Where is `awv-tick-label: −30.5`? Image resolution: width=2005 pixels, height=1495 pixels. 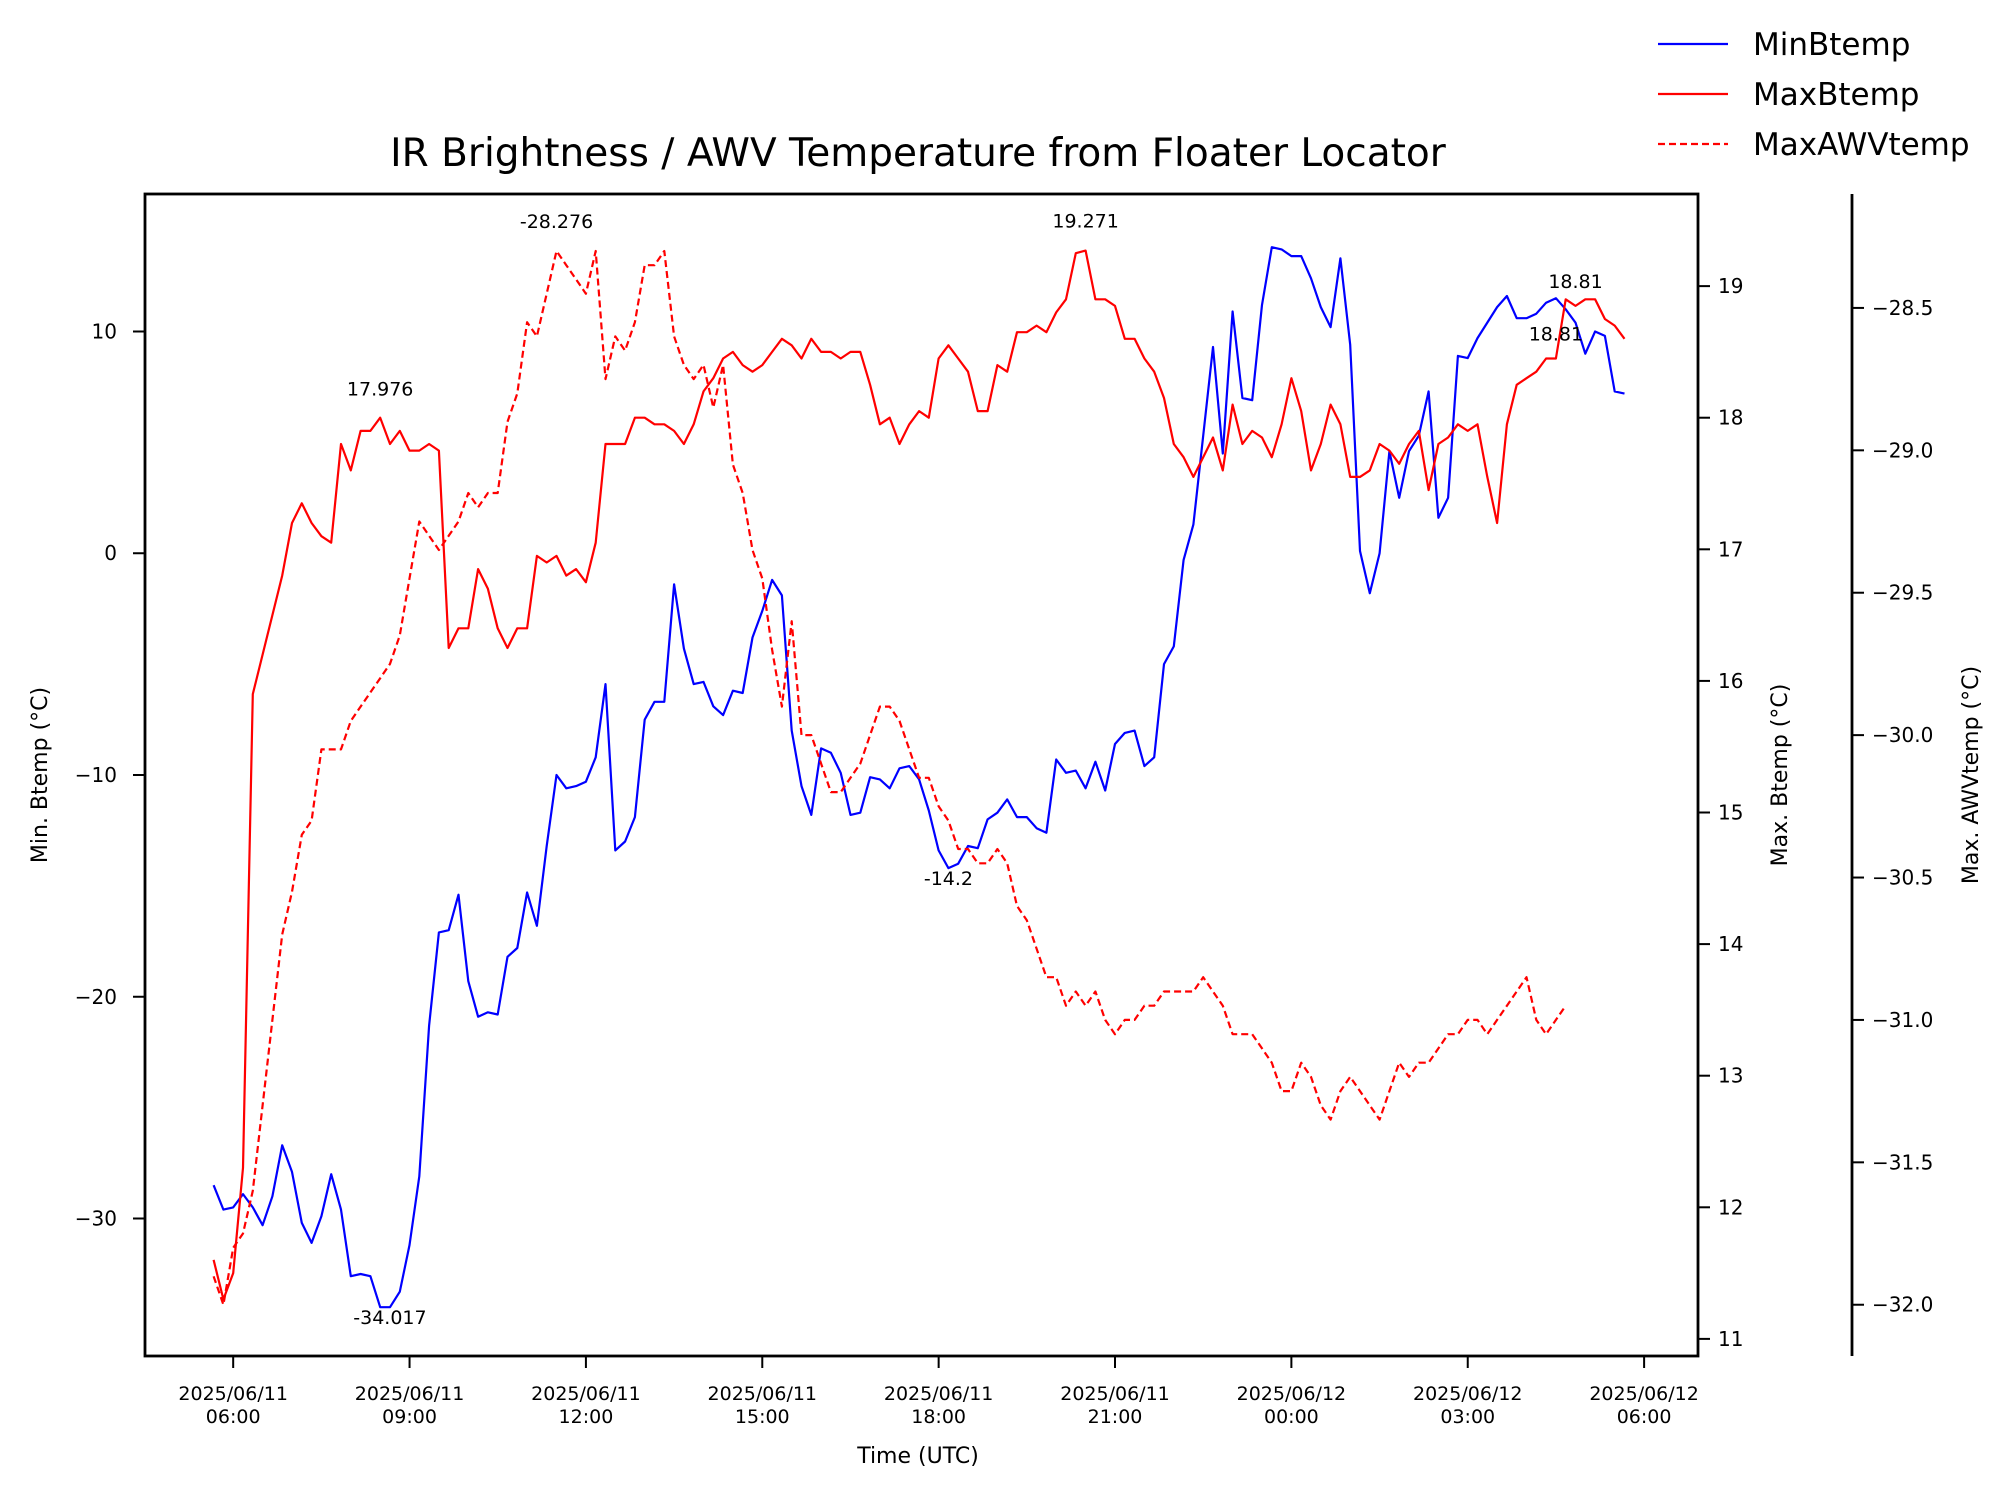 awv-tick-label: −30.5 is located at coordinates (1902, 878).